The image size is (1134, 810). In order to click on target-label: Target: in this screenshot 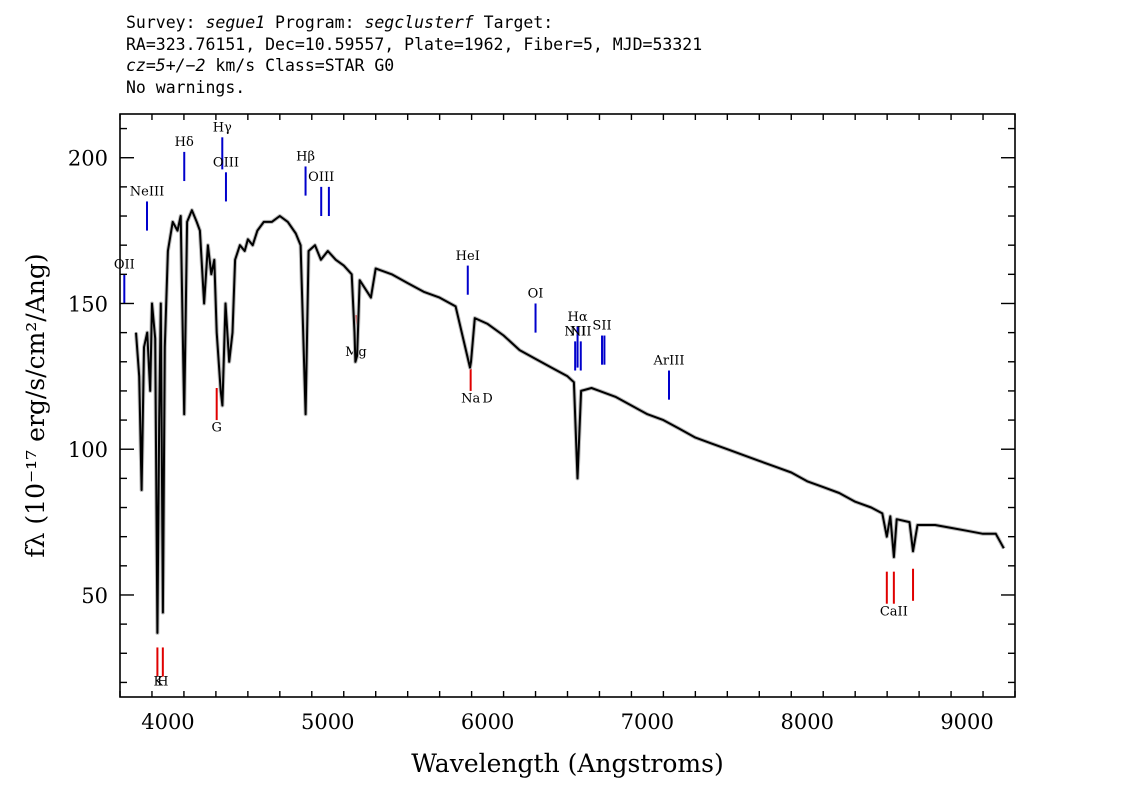, I will do `click(513, 22)`.